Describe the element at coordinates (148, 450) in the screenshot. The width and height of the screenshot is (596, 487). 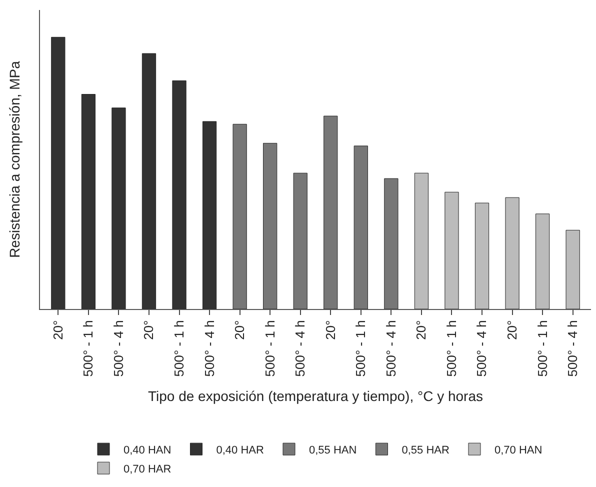
I see `legend-label: 0,40 HAN` at that location.